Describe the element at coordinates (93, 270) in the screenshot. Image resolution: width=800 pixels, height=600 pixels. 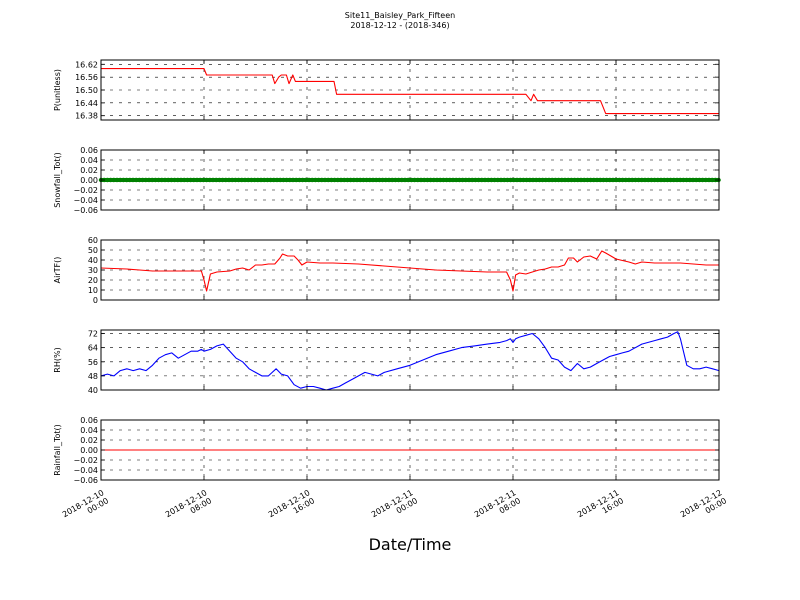
I see `y-tick-label: 30` at that location.